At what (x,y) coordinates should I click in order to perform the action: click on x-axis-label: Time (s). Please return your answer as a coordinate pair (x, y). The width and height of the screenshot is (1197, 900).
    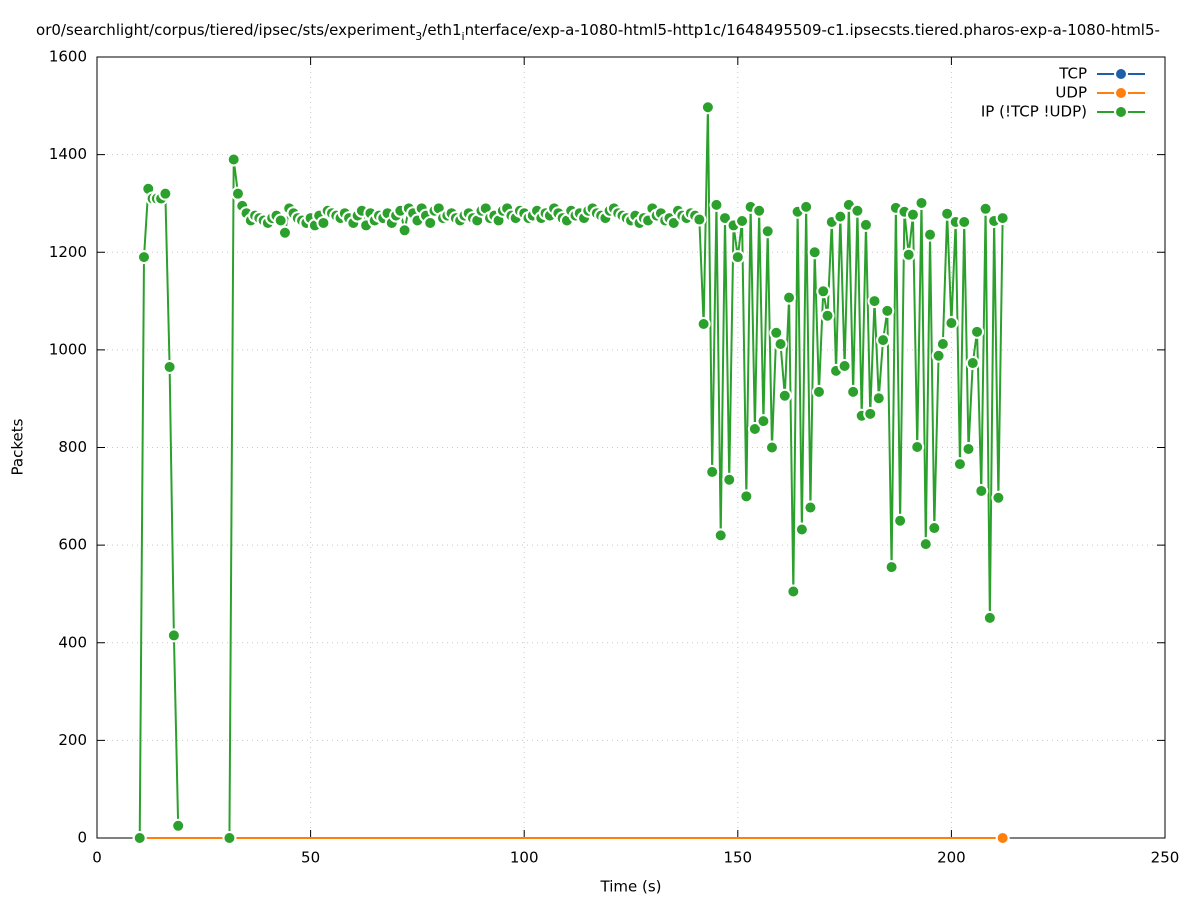
    Looking at the image, I should click on (631, 887).